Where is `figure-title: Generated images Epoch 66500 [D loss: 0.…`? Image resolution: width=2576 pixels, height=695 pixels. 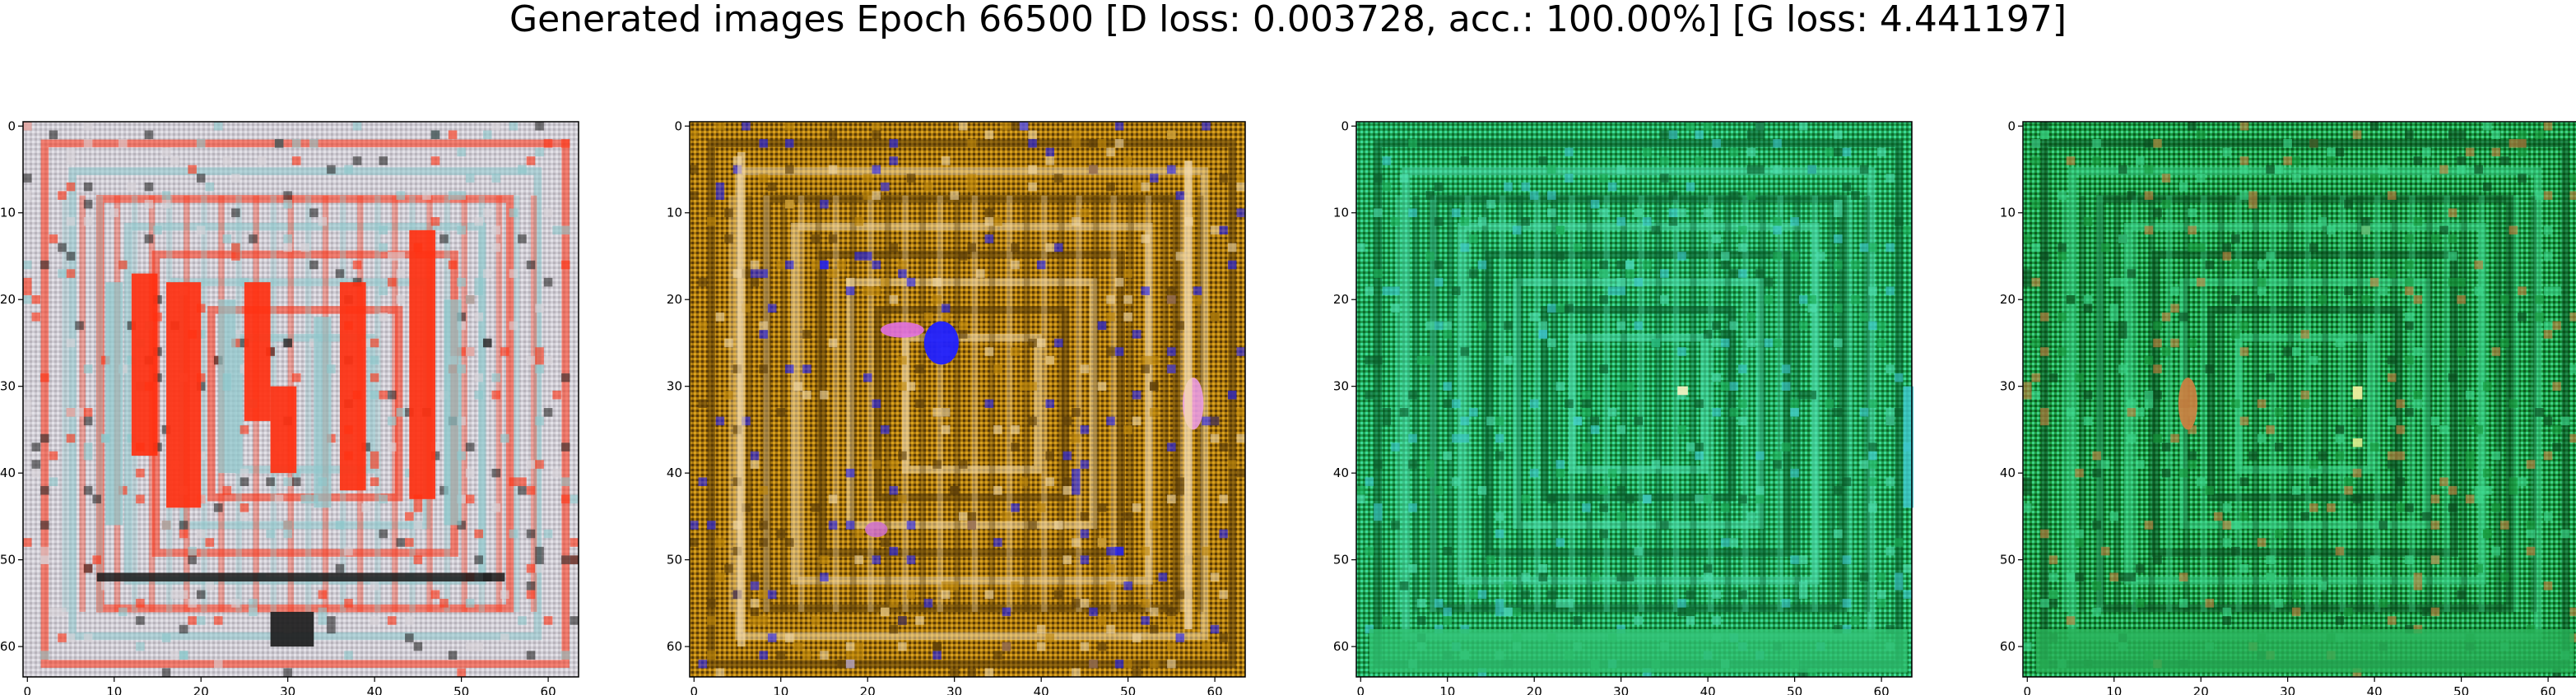 figure-title: Generated images Epoch 66500 [D loss: 0.… is located at coordinates (1288, 20).